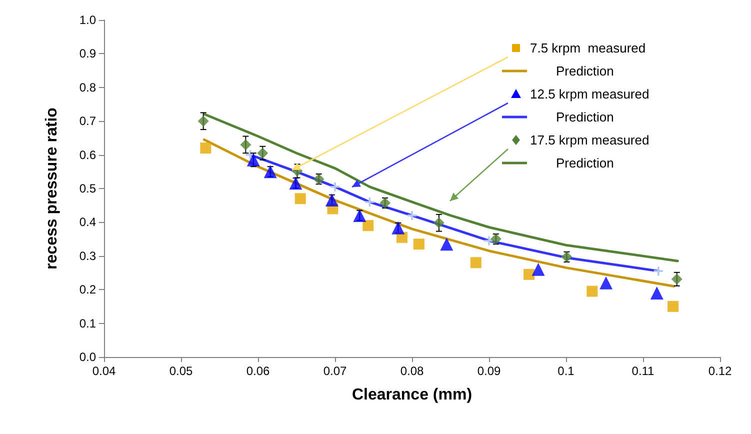 This screenshot has height=434, width=751. I want to click on y-tick-label: 0.6, so click(87, 155).